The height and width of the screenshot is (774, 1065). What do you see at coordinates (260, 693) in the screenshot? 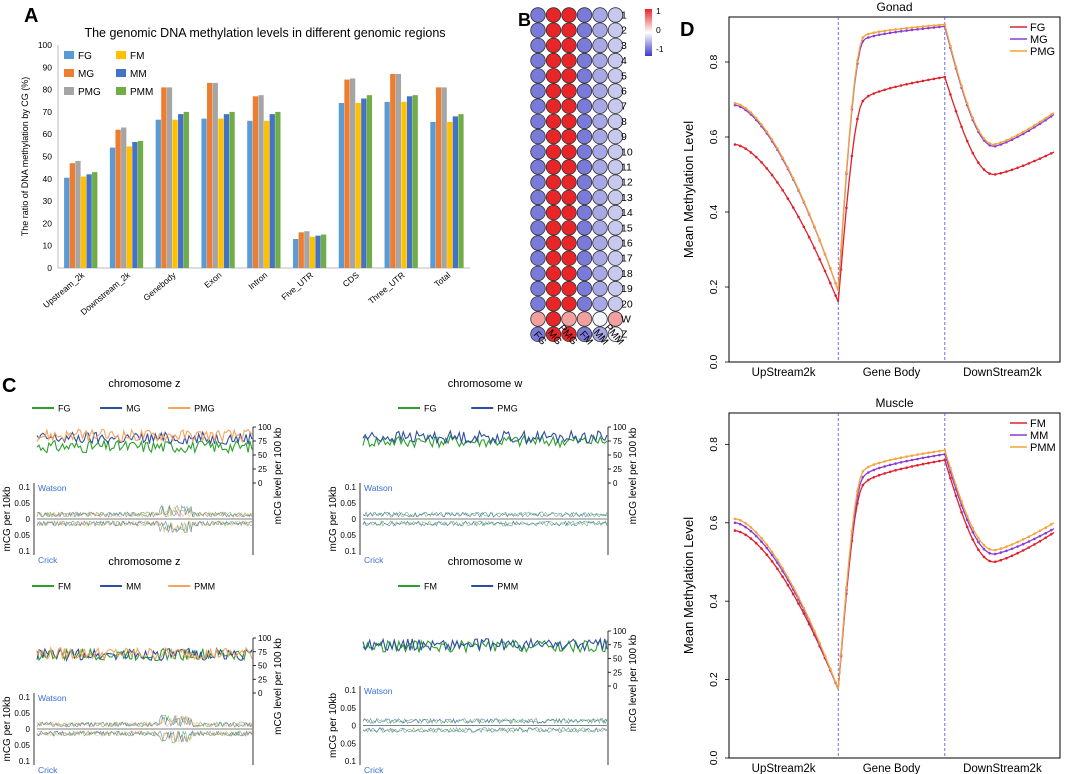
I see `right-axis-tick-label: 0` at bounding box center [260, 693].